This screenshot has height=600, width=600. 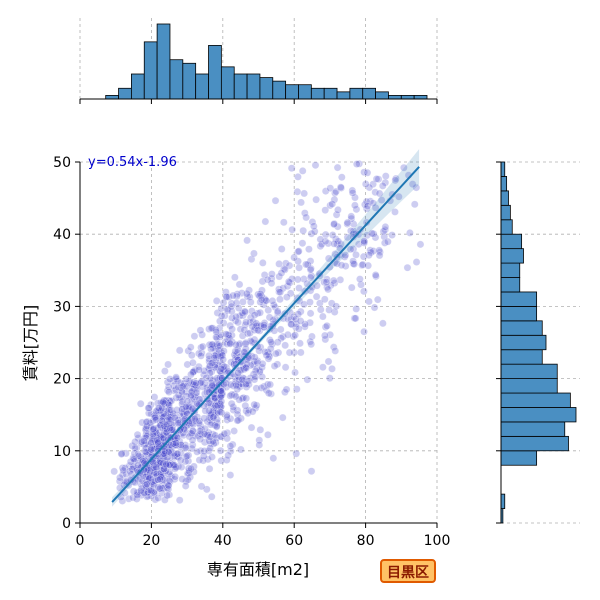 What do you see at coordinates (30, 343) in the screenshot?
I see `y-axis-title: 賃料[万円]` at bounding box center [30, 343].